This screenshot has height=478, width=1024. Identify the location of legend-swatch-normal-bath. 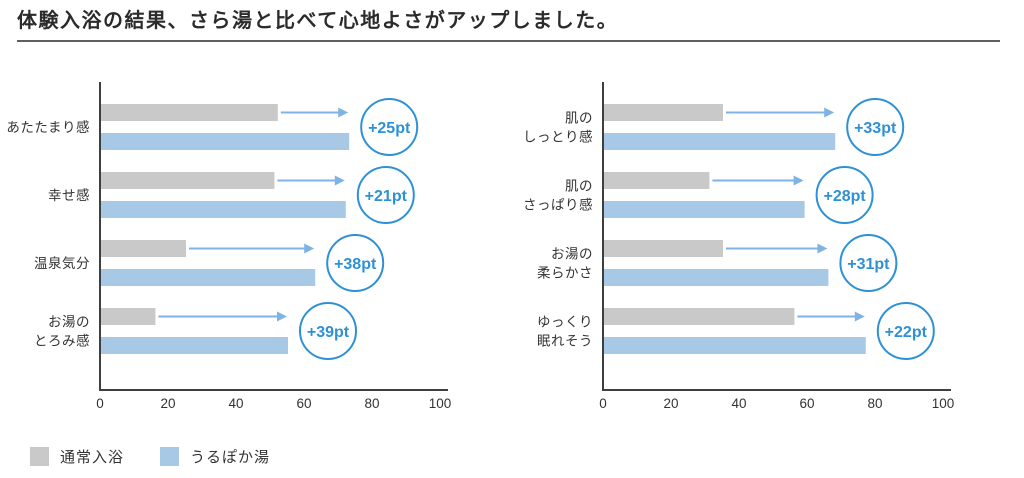
(39, 456).